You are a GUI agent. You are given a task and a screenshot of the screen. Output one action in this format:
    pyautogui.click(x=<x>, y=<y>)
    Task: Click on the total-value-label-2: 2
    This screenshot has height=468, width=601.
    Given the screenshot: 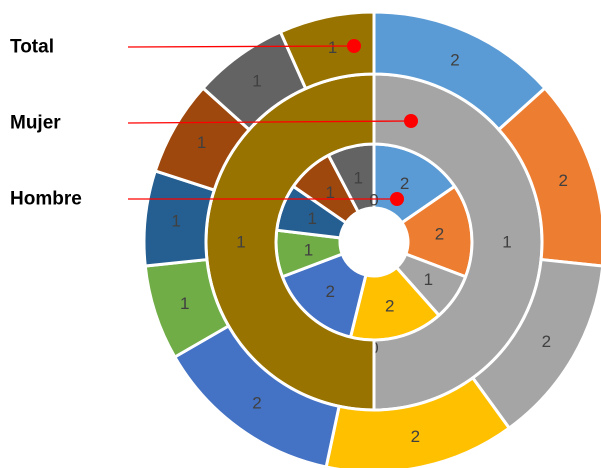 What is the action you would take?
    pyautogui.click(x=563, y=180)
    